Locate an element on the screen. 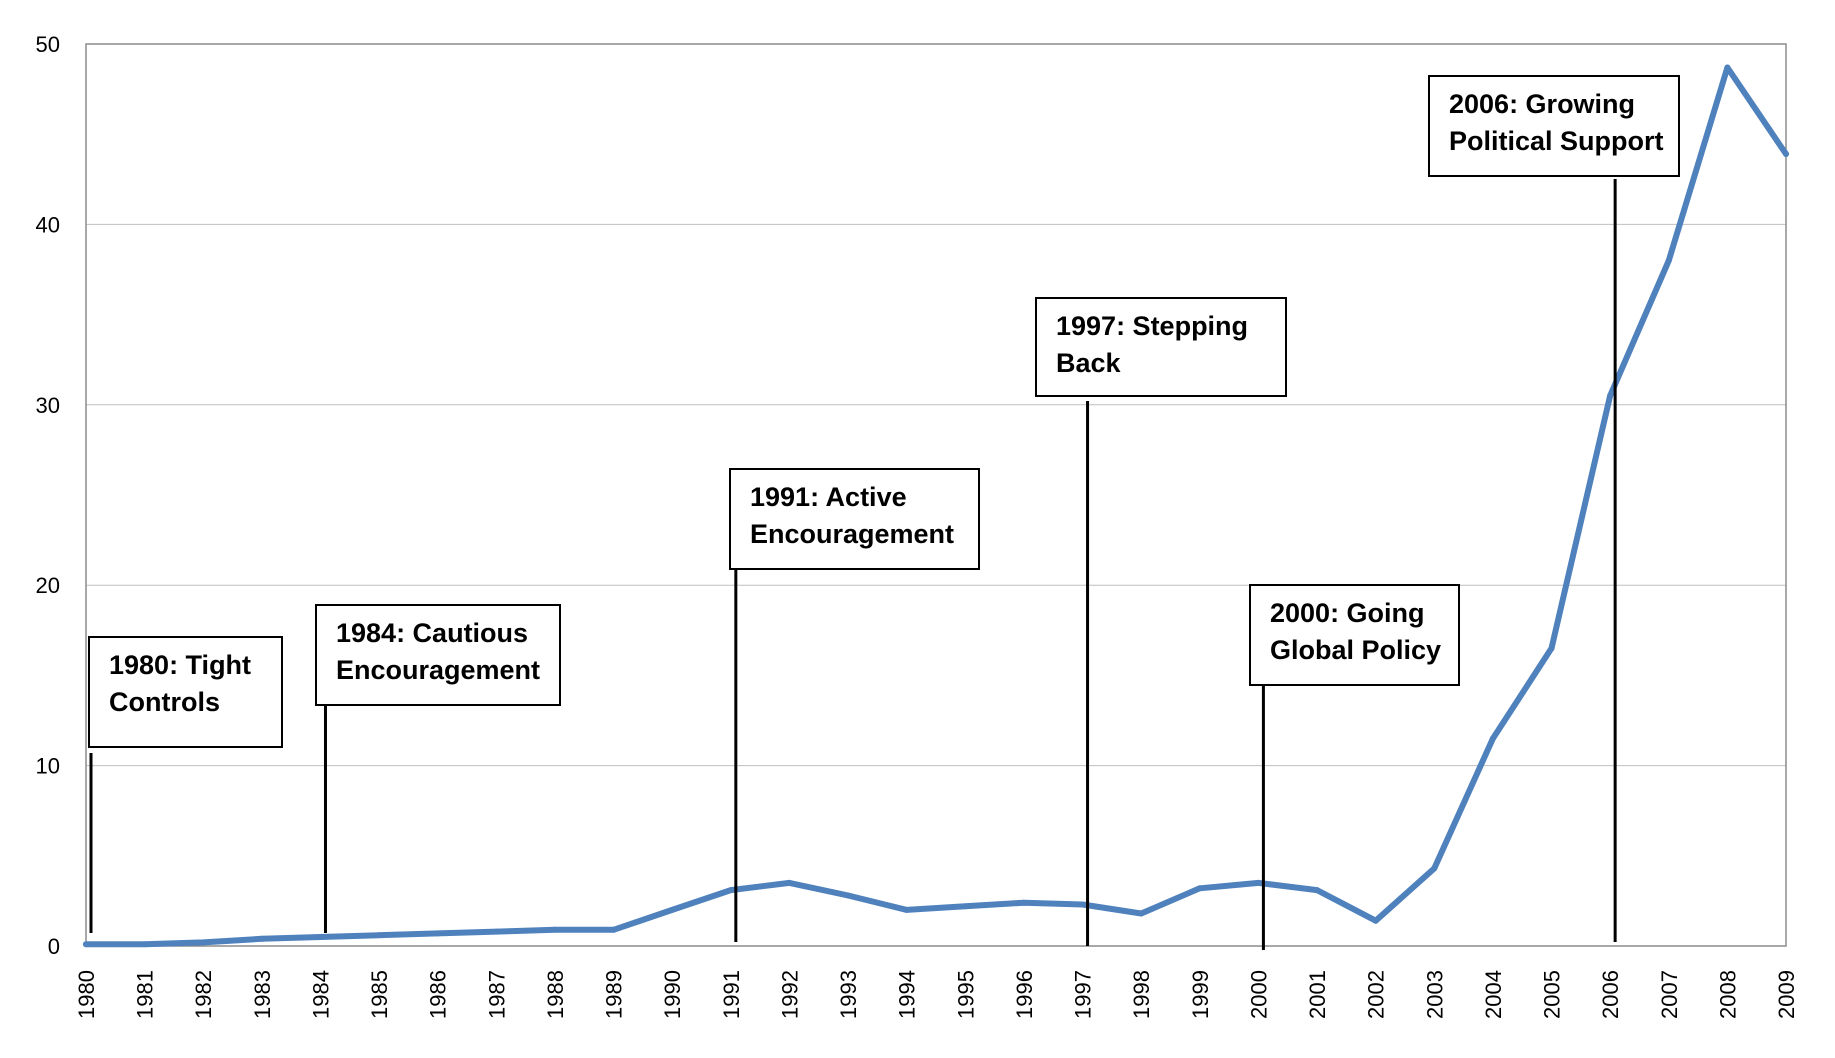 This screenshot has height=1058, width=1835. x-tick-label: 2003 is located at coordinates (1434, 994).